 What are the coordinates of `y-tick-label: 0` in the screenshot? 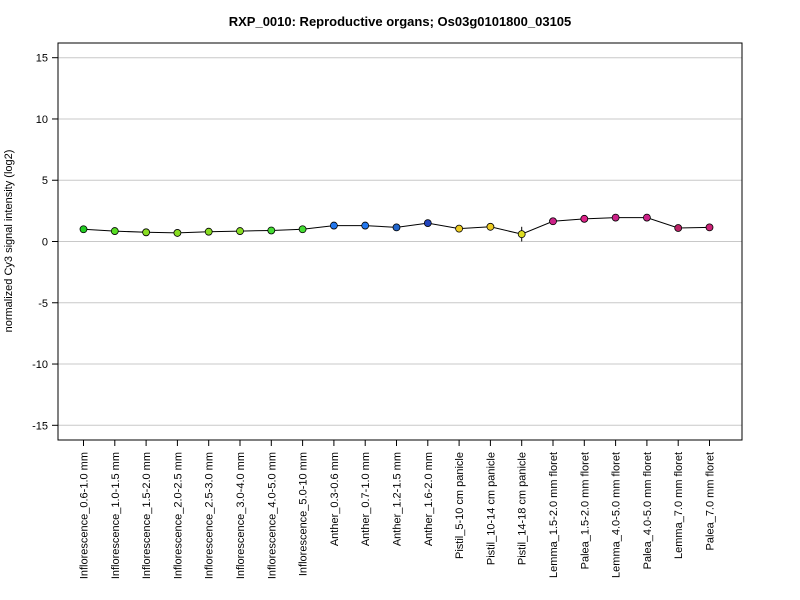 It's located at (45, 243).